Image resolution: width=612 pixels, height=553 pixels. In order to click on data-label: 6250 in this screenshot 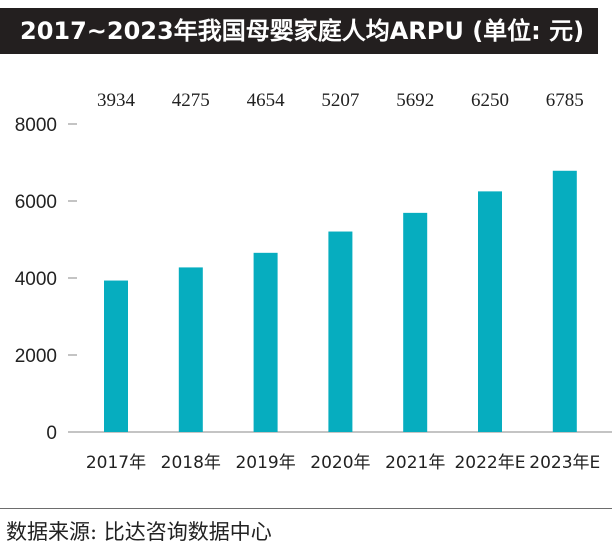, I will do `click(490, 100)`.